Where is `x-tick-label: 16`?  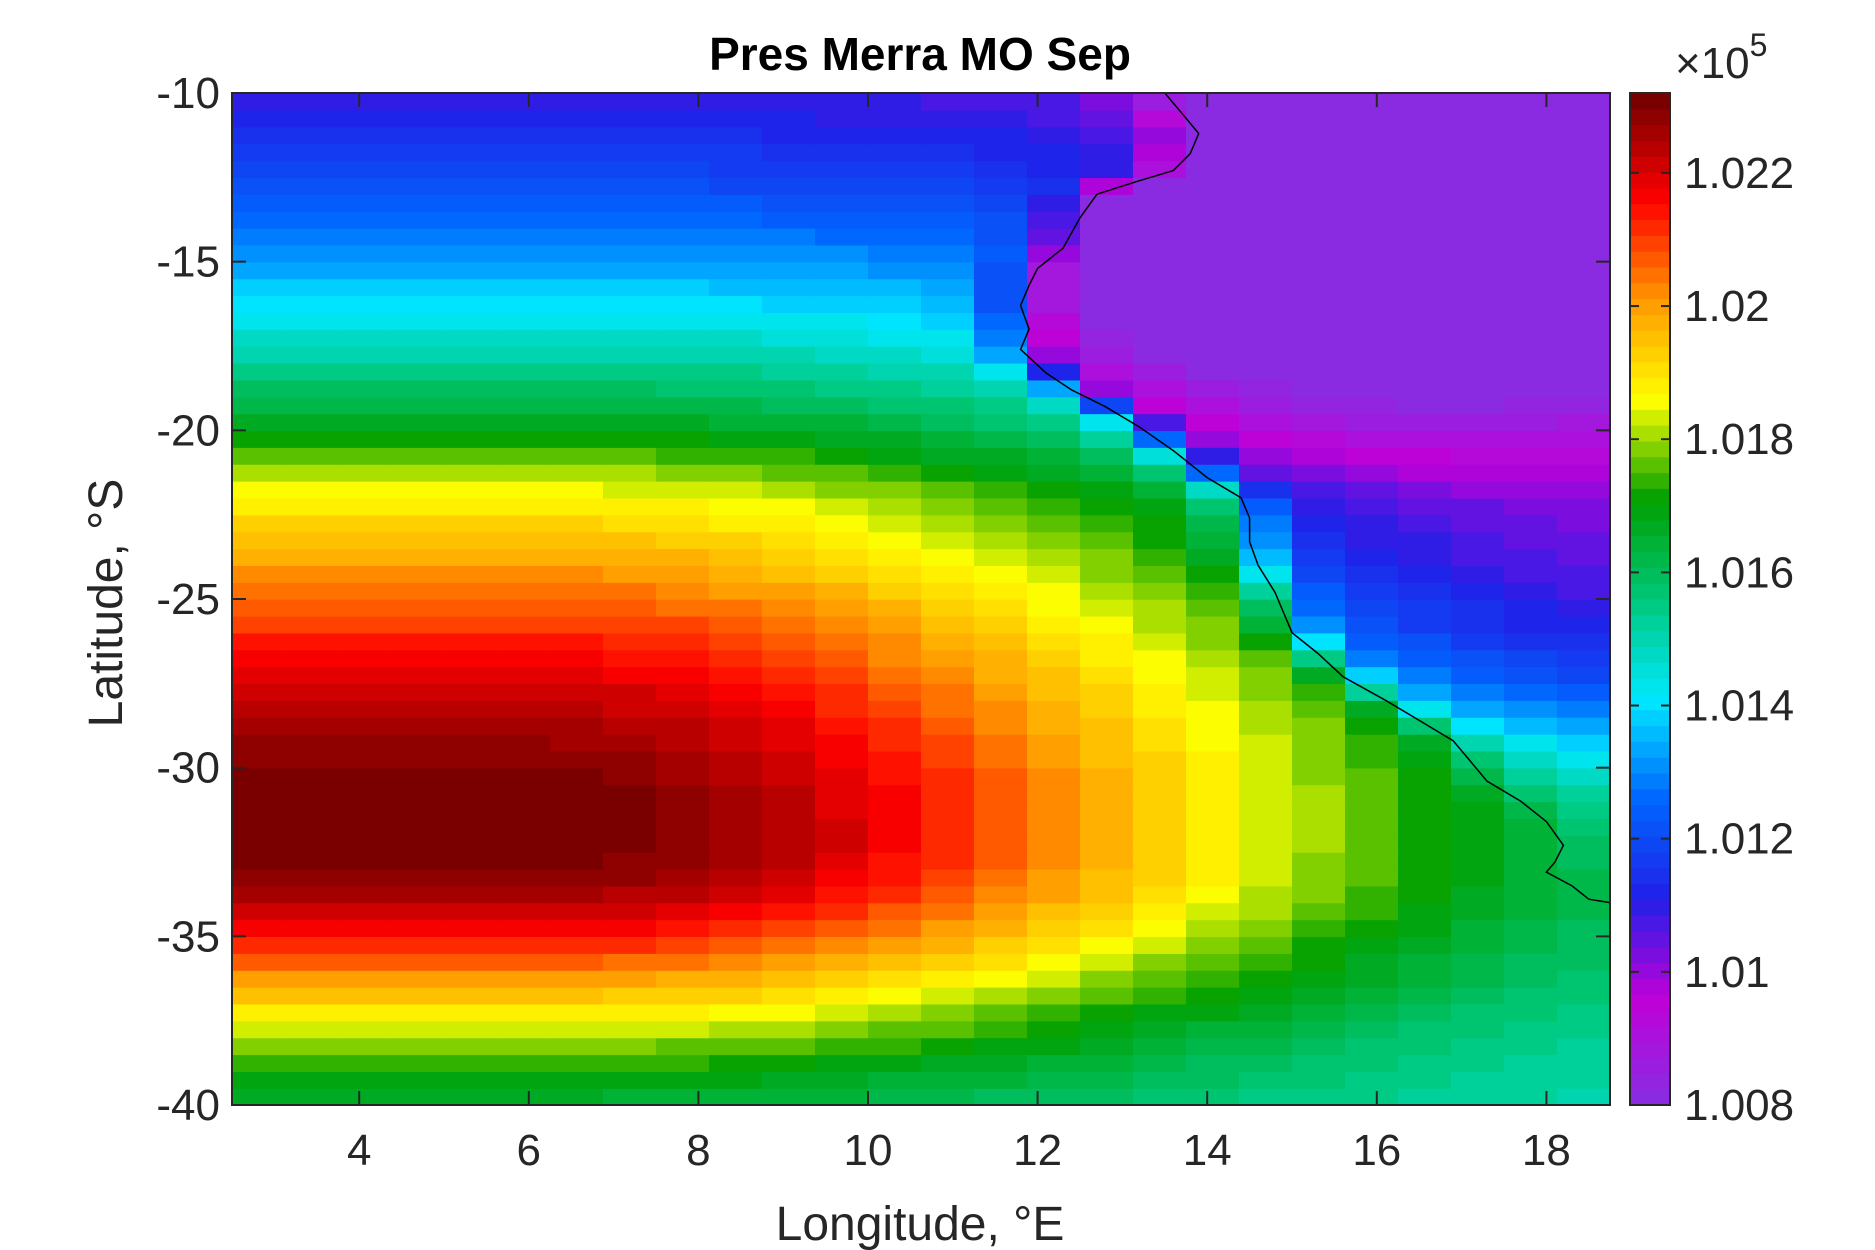
x-tick-label: 16 is located at coordinates (1376, 1150).